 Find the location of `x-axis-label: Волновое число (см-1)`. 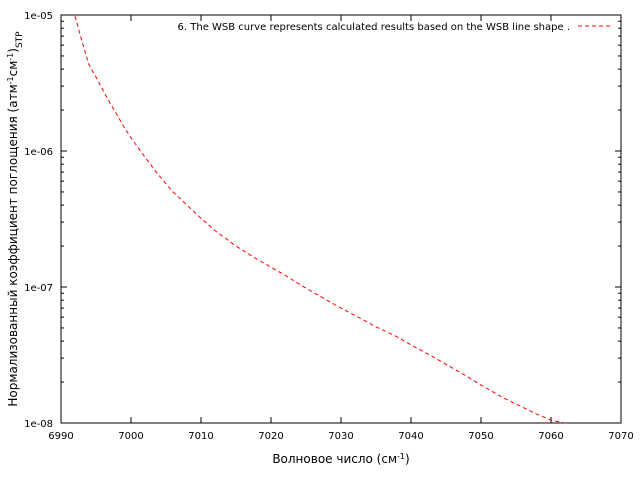

x-axis-label: Волновое число (см-1) is located at coordinates (340, 459).